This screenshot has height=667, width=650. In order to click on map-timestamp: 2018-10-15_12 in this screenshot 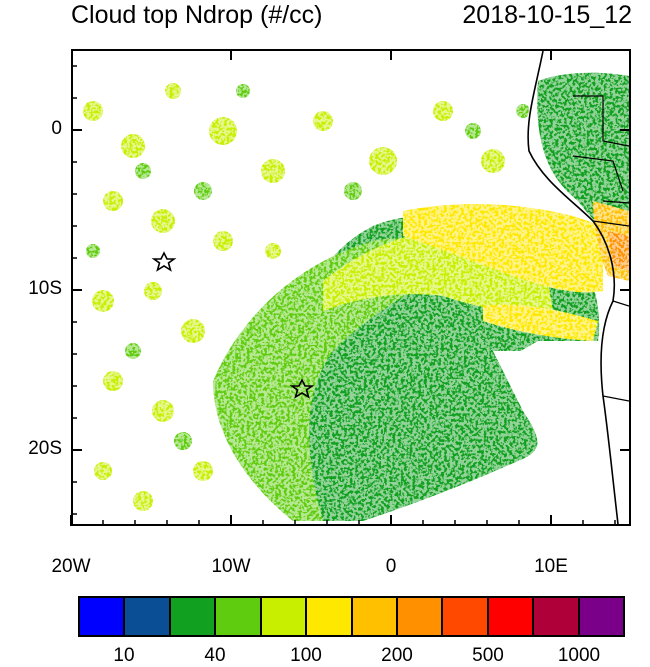, I will do `click(547, 15)`.